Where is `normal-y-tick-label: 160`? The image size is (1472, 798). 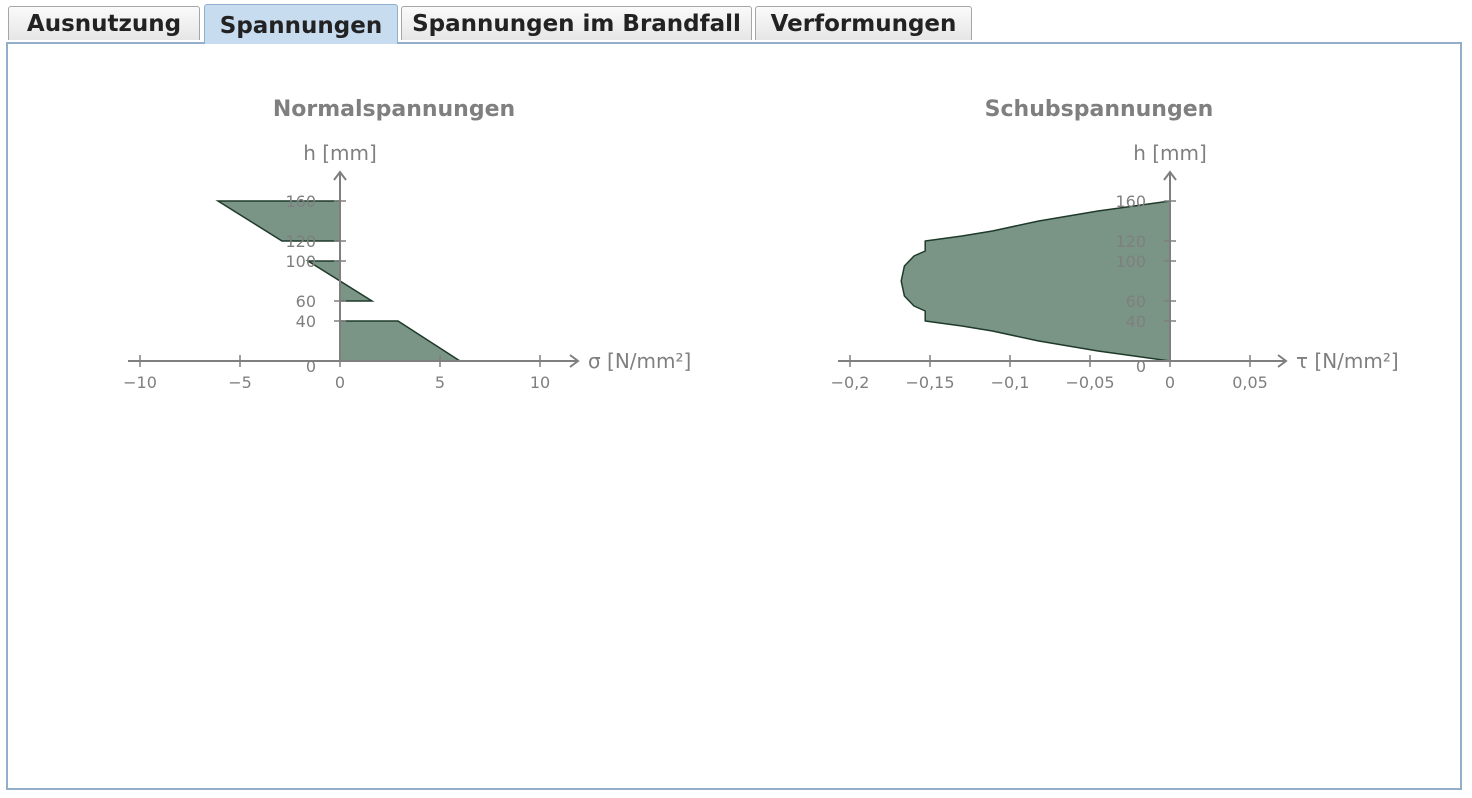 normal-y-tick-label: 160 is located at coordinates (300, 201).